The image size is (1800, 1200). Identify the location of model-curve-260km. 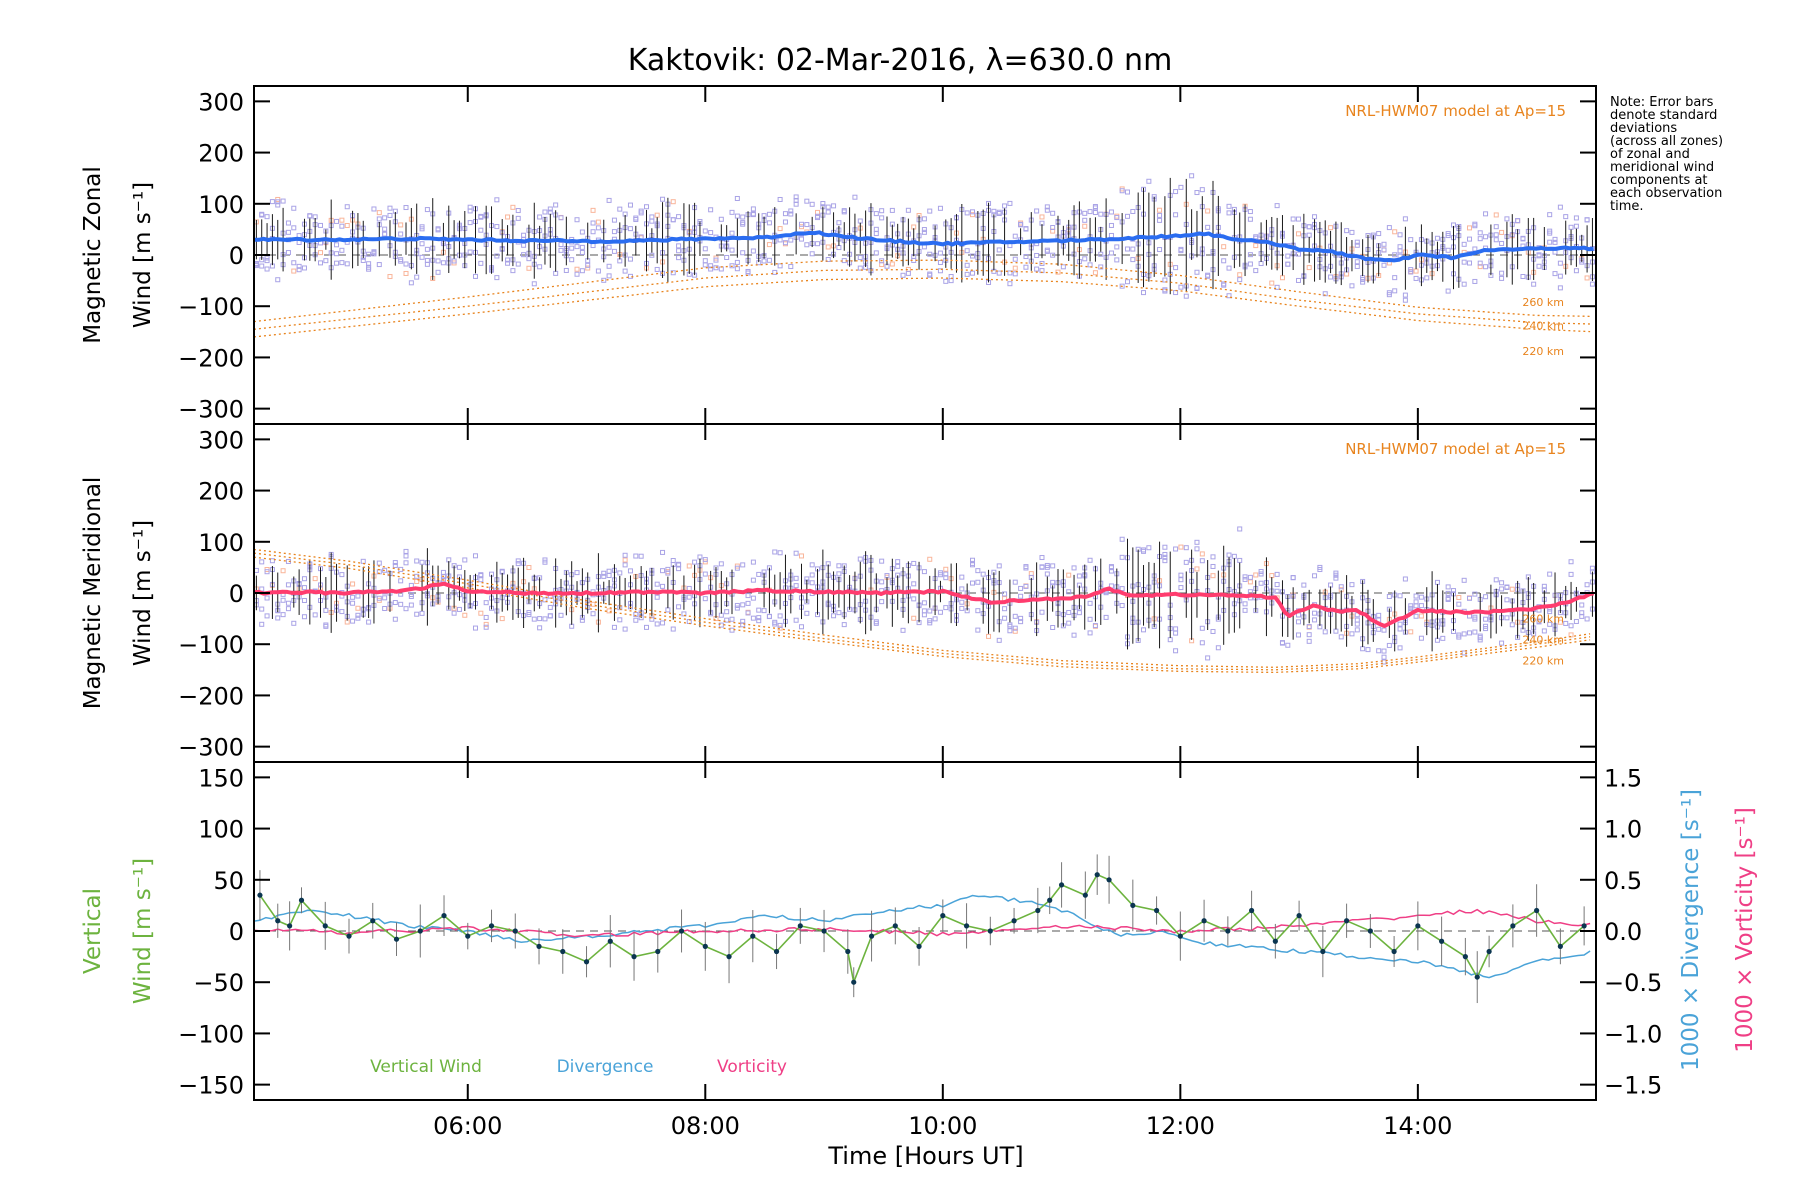
(922, 608).